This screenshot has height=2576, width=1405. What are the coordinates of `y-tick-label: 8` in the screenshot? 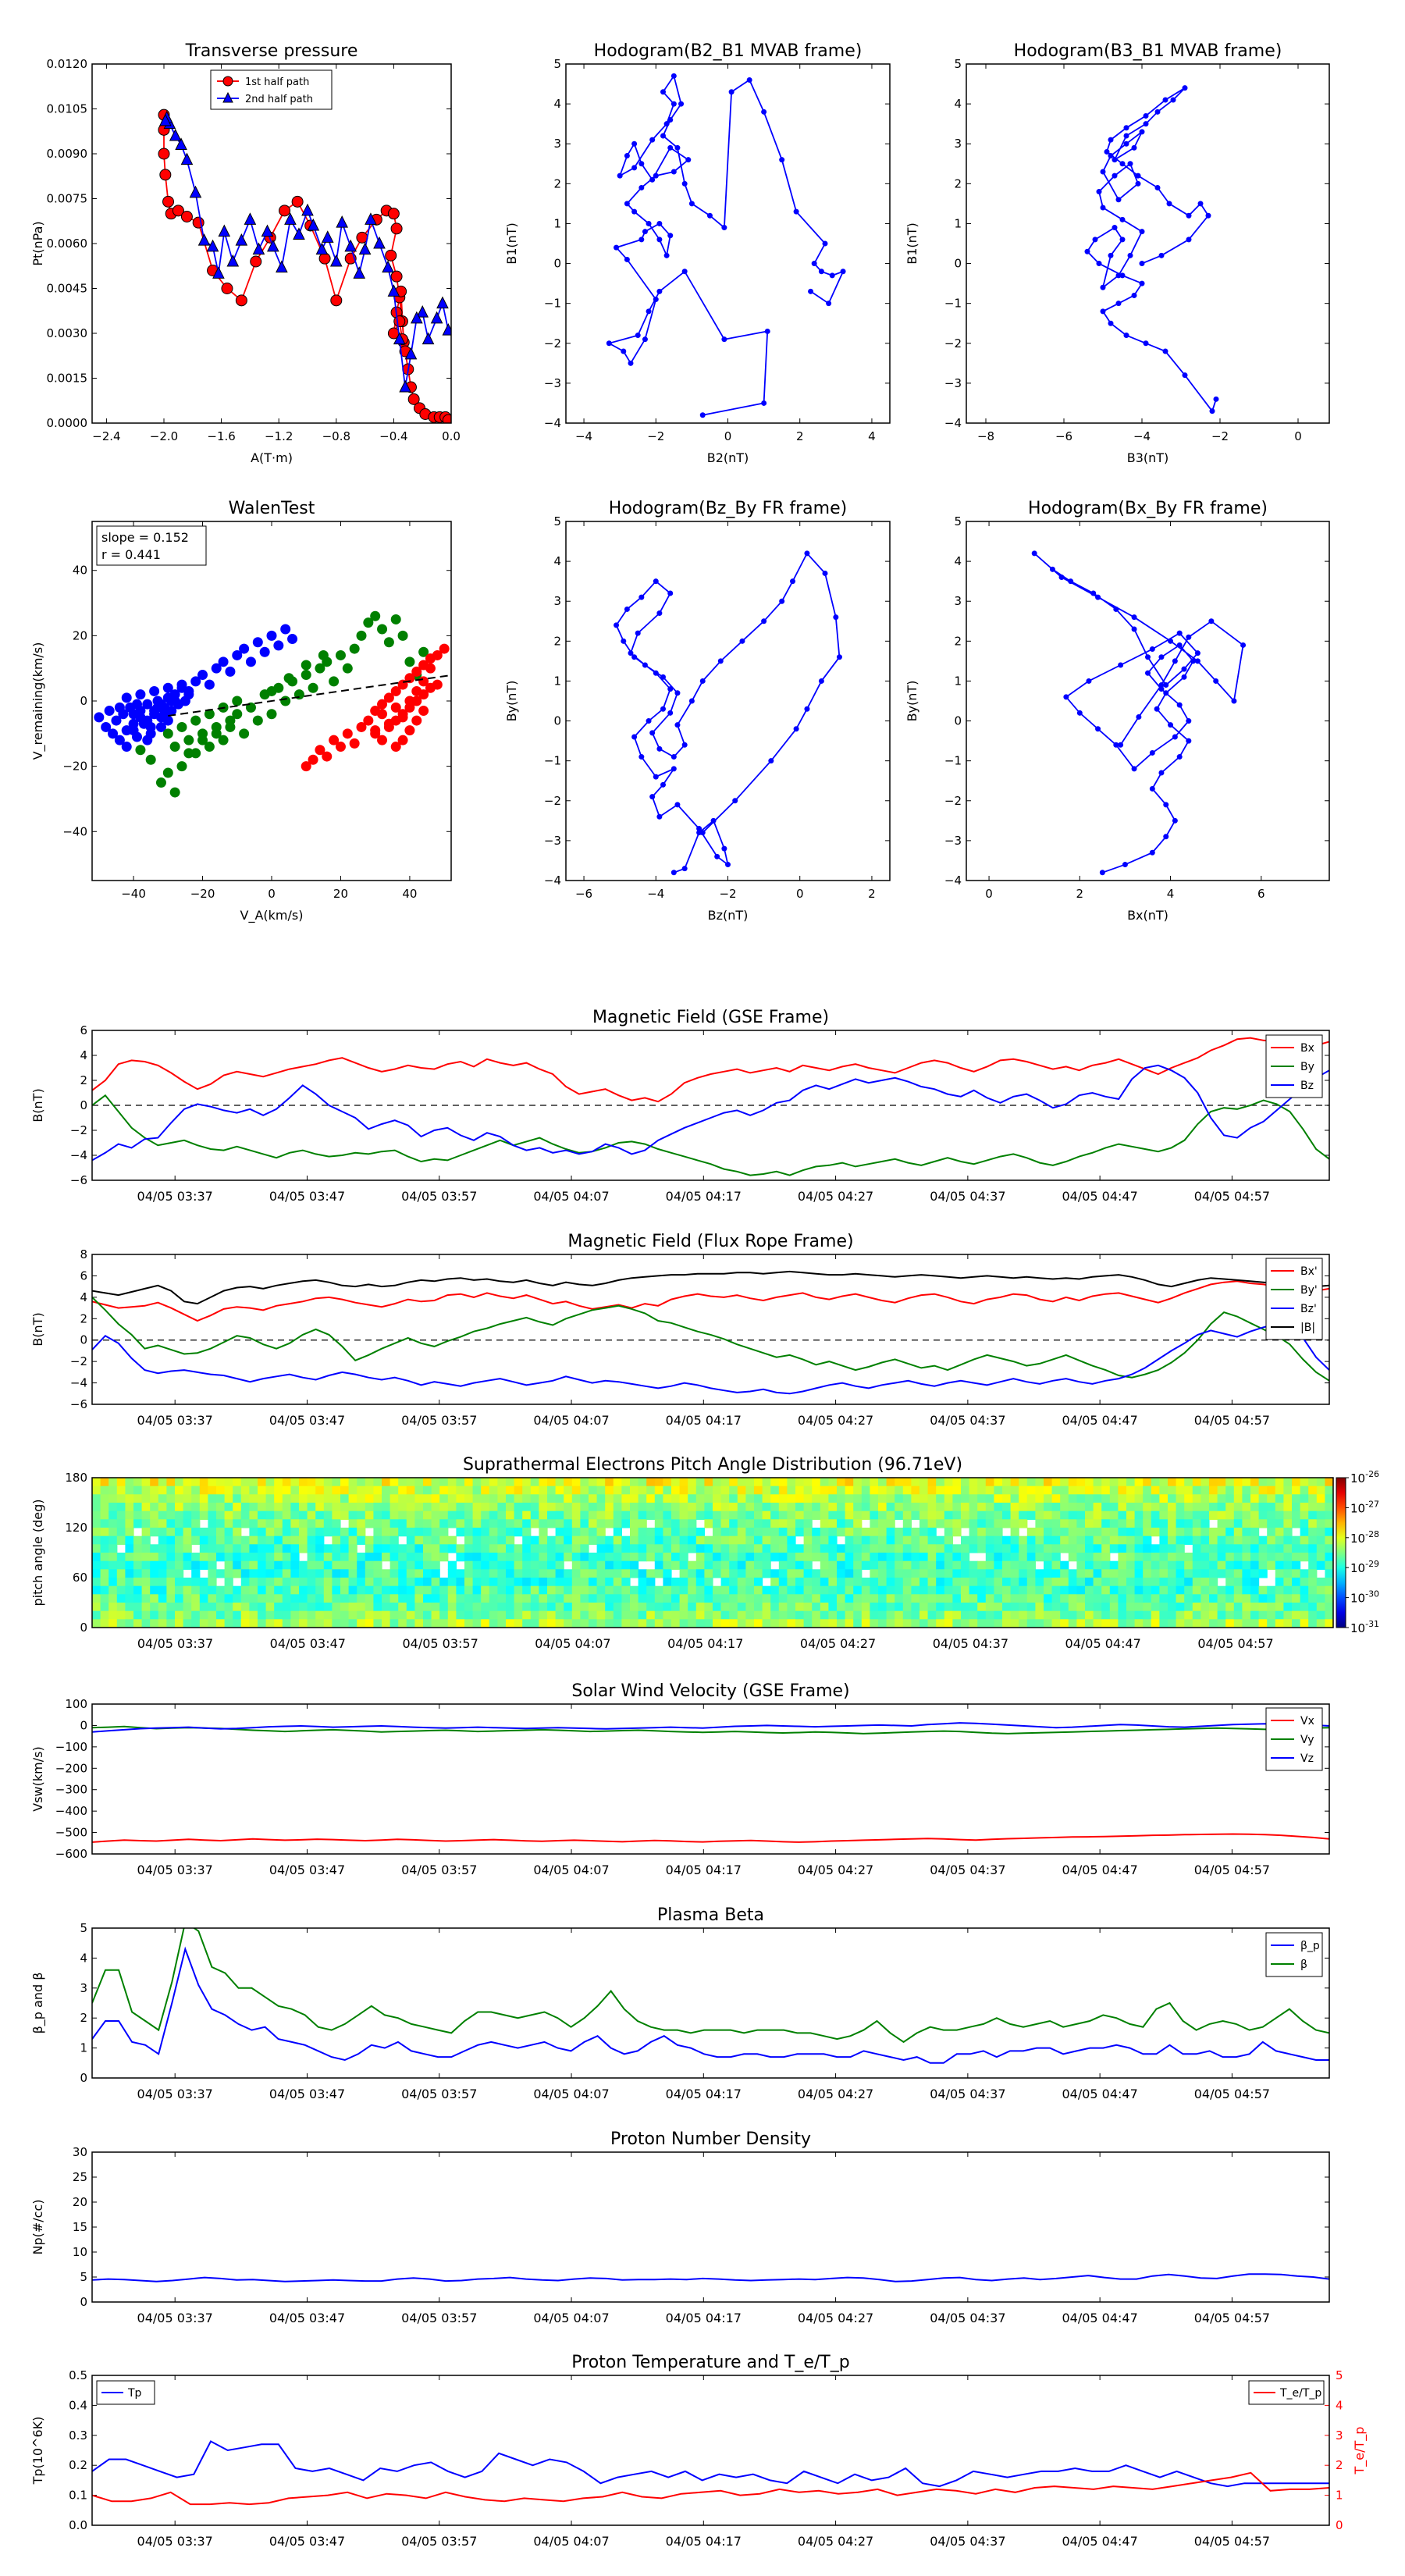 It's located at (84, 1254).